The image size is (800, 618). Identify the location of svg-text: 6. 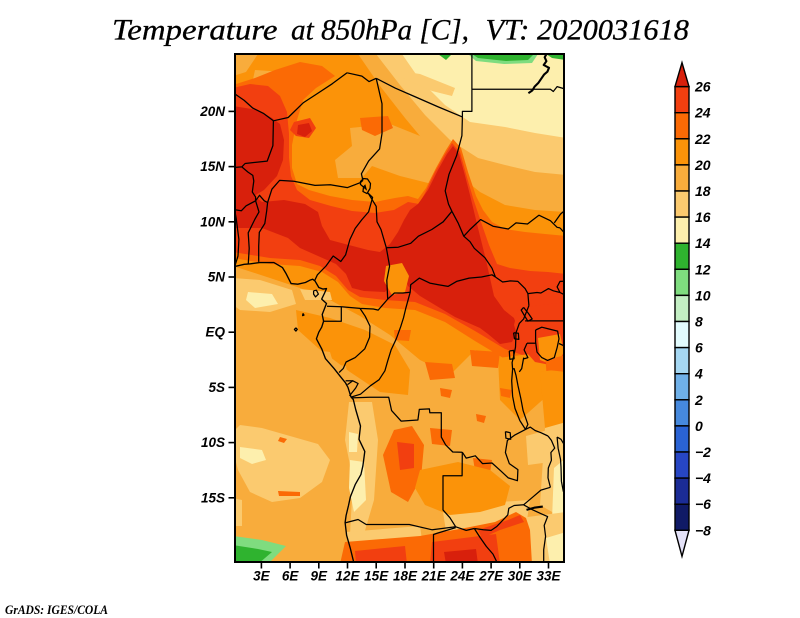
(699, 348).